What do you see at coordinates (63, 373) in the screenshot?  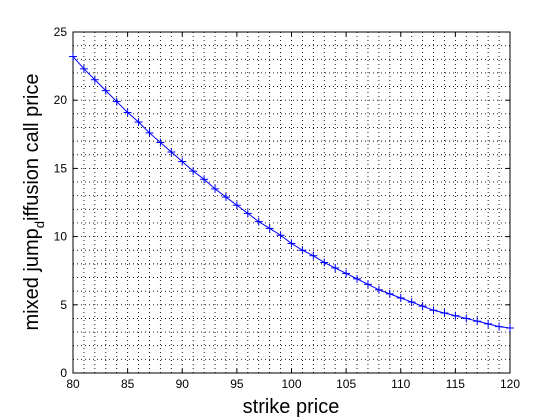 I see `y-tick-label: 0` at bounding box center [63, 373].